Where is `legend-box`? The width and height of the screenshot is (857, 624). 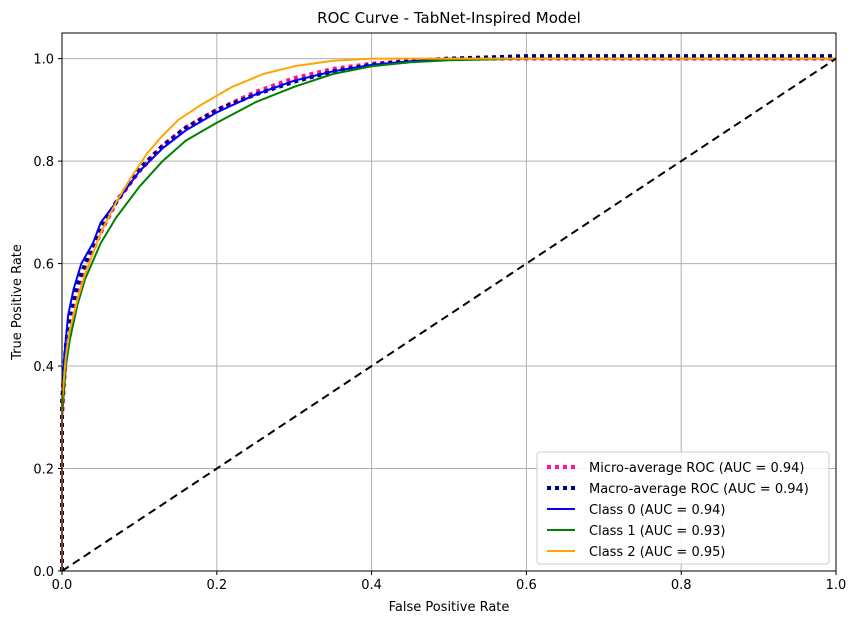
legend-box is located at coordinates (683, 508).